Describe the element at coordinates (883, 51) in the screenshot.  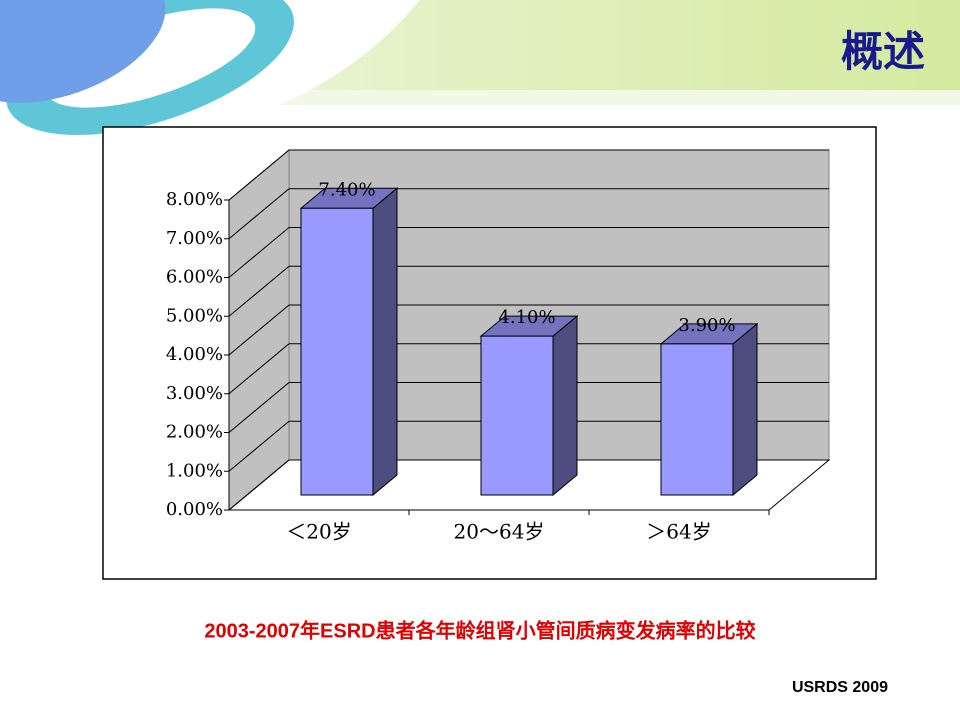
I see `slide-title: 概述` at that location.